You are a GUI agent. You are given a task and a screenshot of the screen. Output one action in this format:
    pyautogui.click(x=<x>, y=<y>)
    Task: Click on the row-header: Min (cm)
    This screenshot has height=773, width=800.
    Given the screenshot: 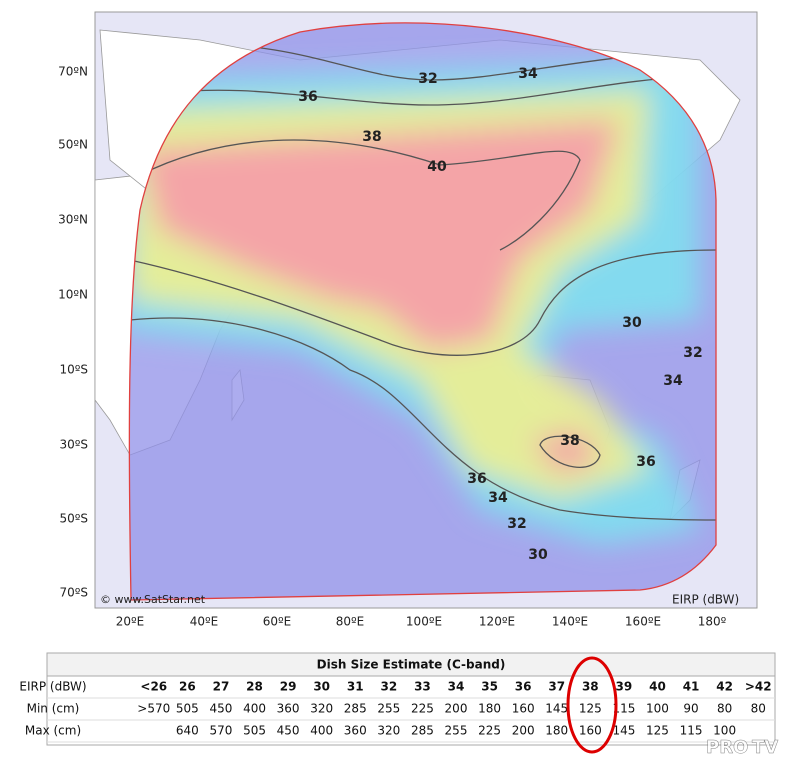 What is the action you would take?
    pyautogui.click(x=53, y=709)
    